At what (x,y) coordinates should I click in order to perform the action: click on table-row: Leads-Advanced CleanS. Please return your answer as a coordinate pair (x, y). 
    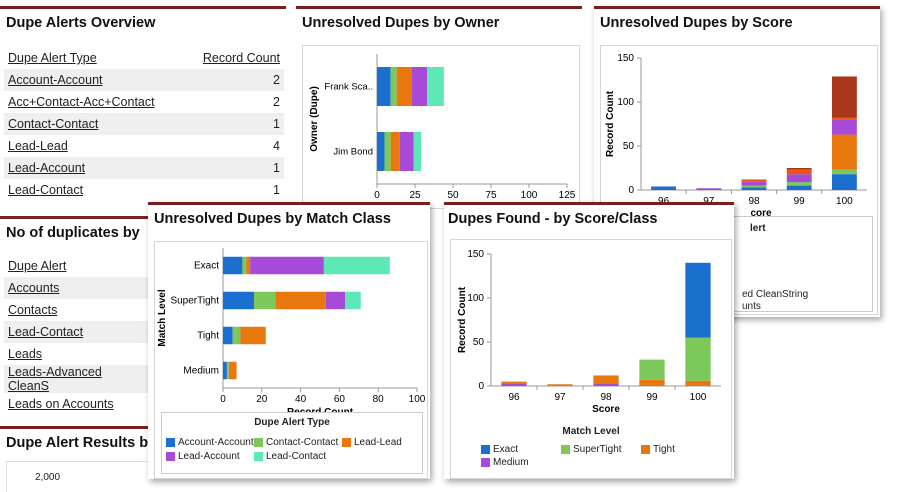
    Looking at the image, I should click on (77, 379).